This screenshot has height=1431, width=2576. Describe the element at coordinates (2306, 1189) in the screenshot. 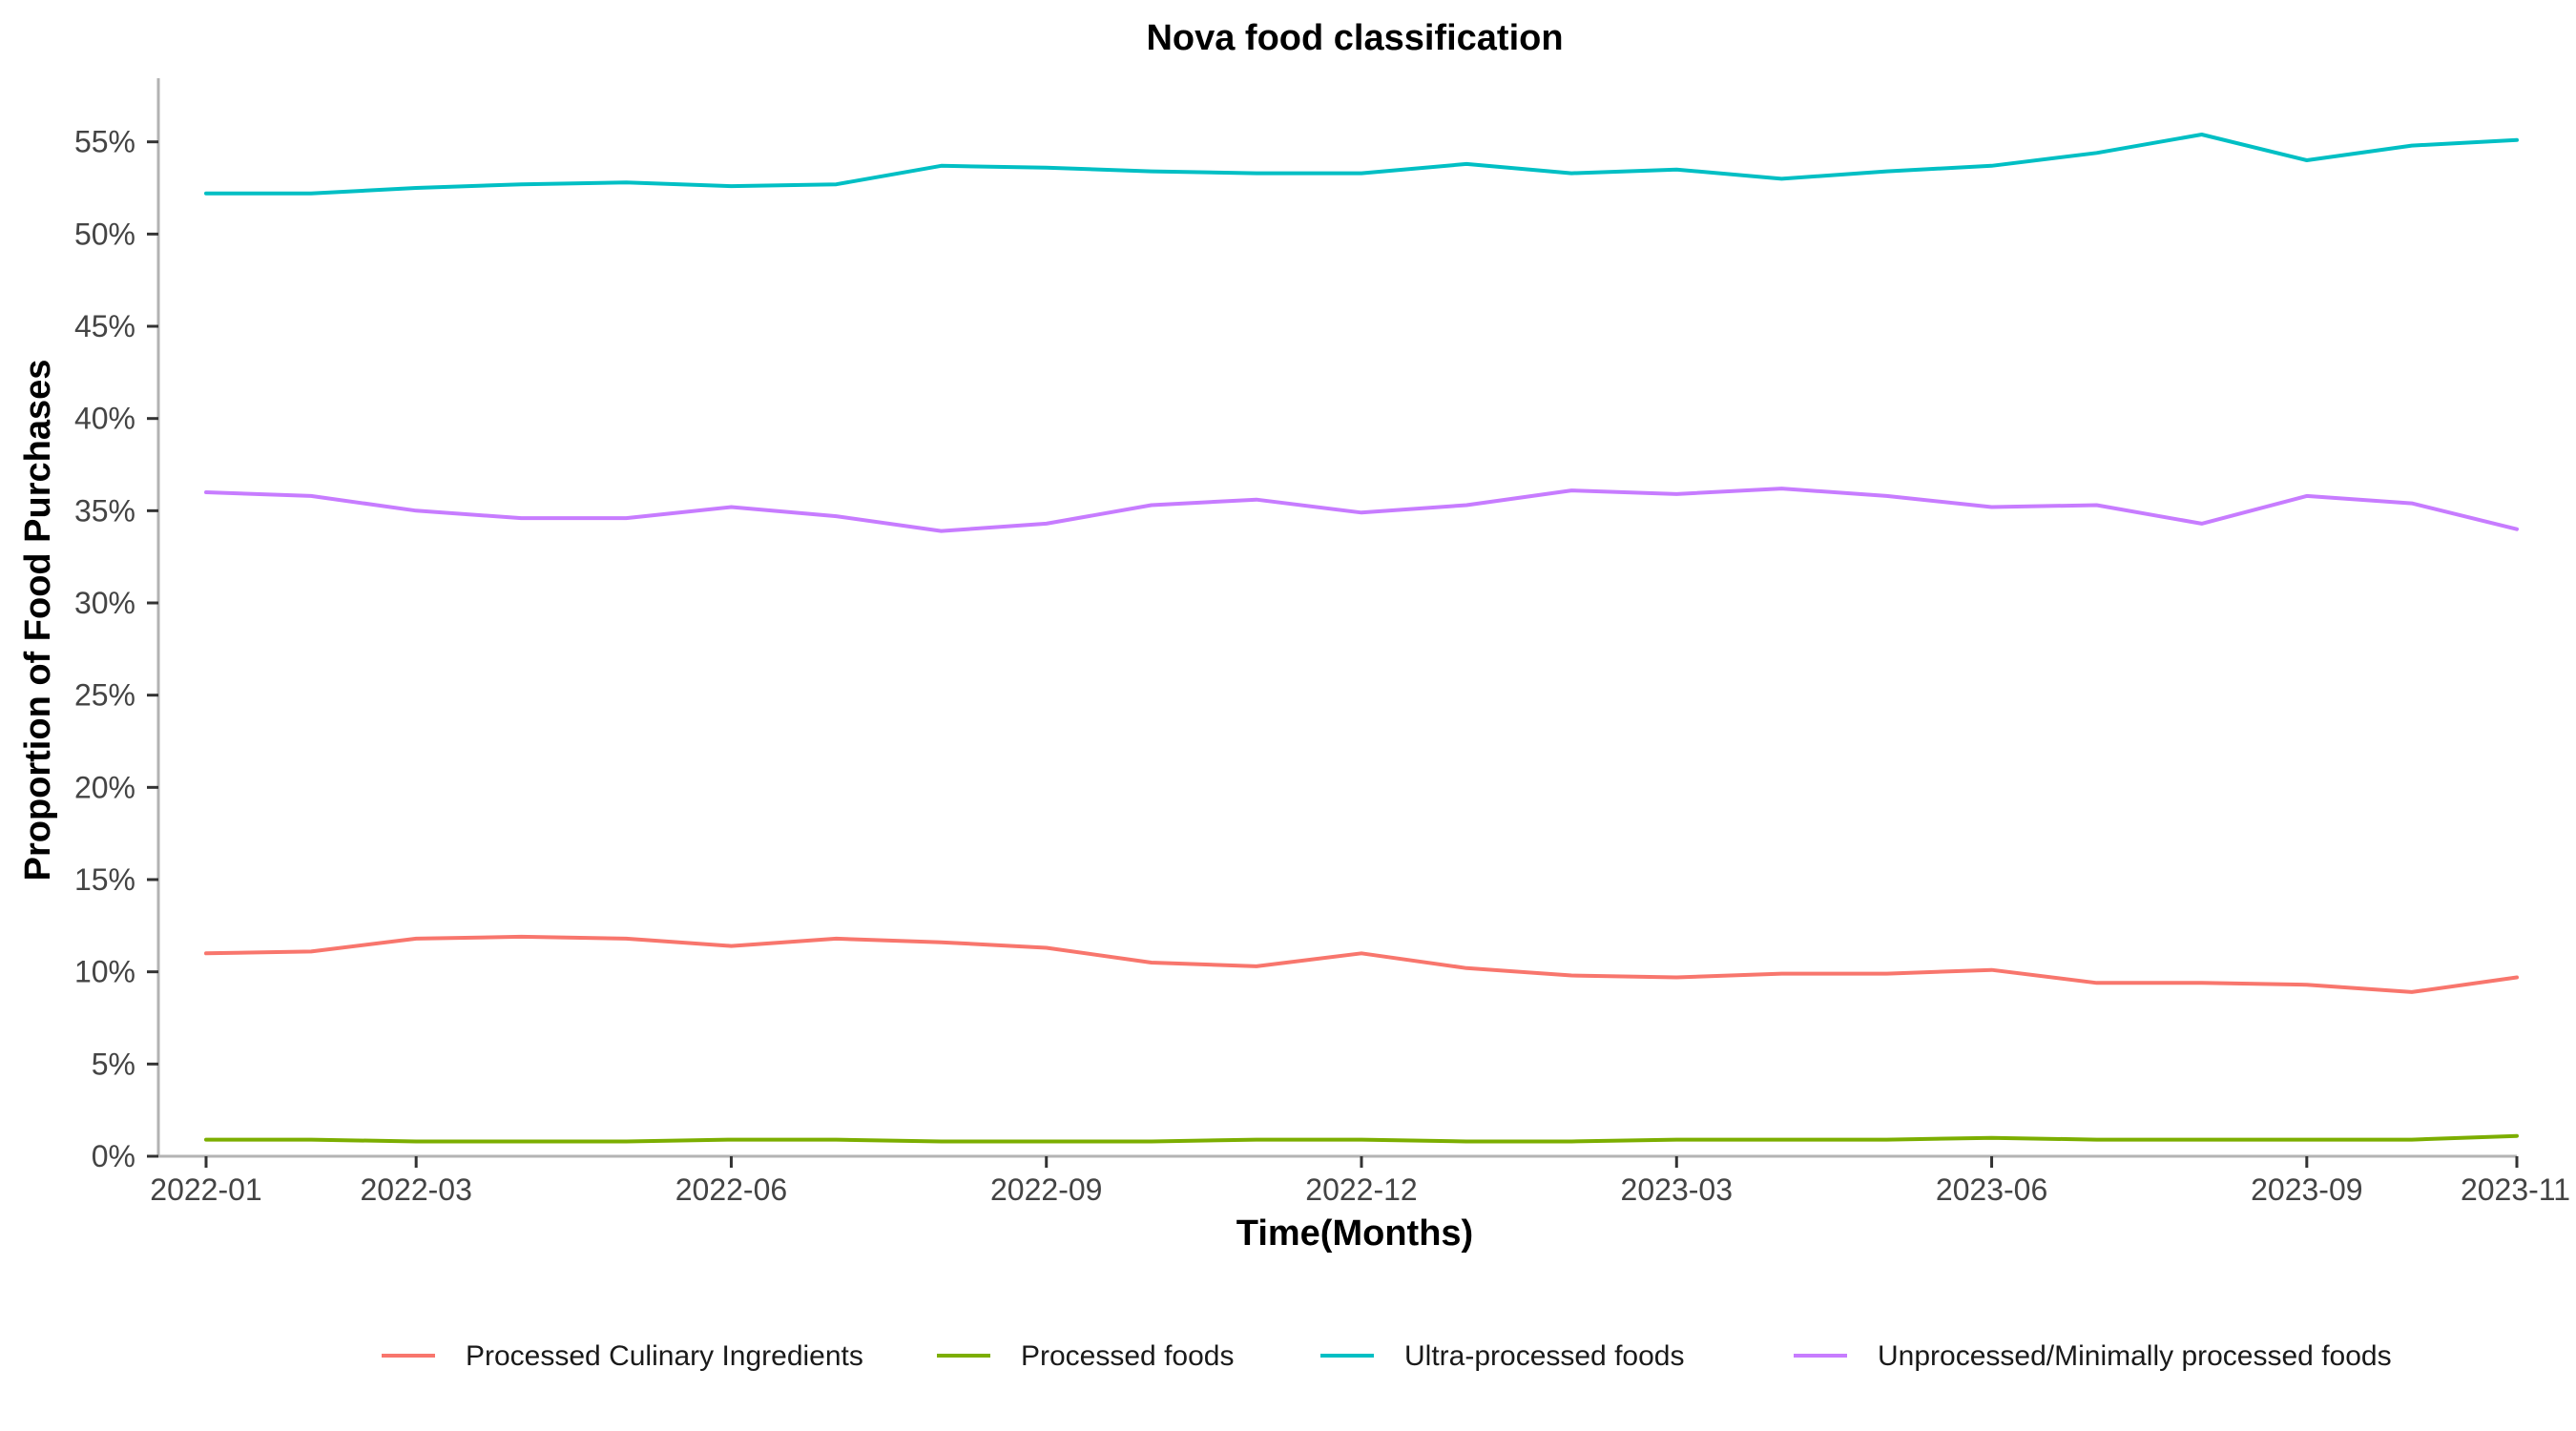

I see `x-tick-label: 2023-09` at that location.